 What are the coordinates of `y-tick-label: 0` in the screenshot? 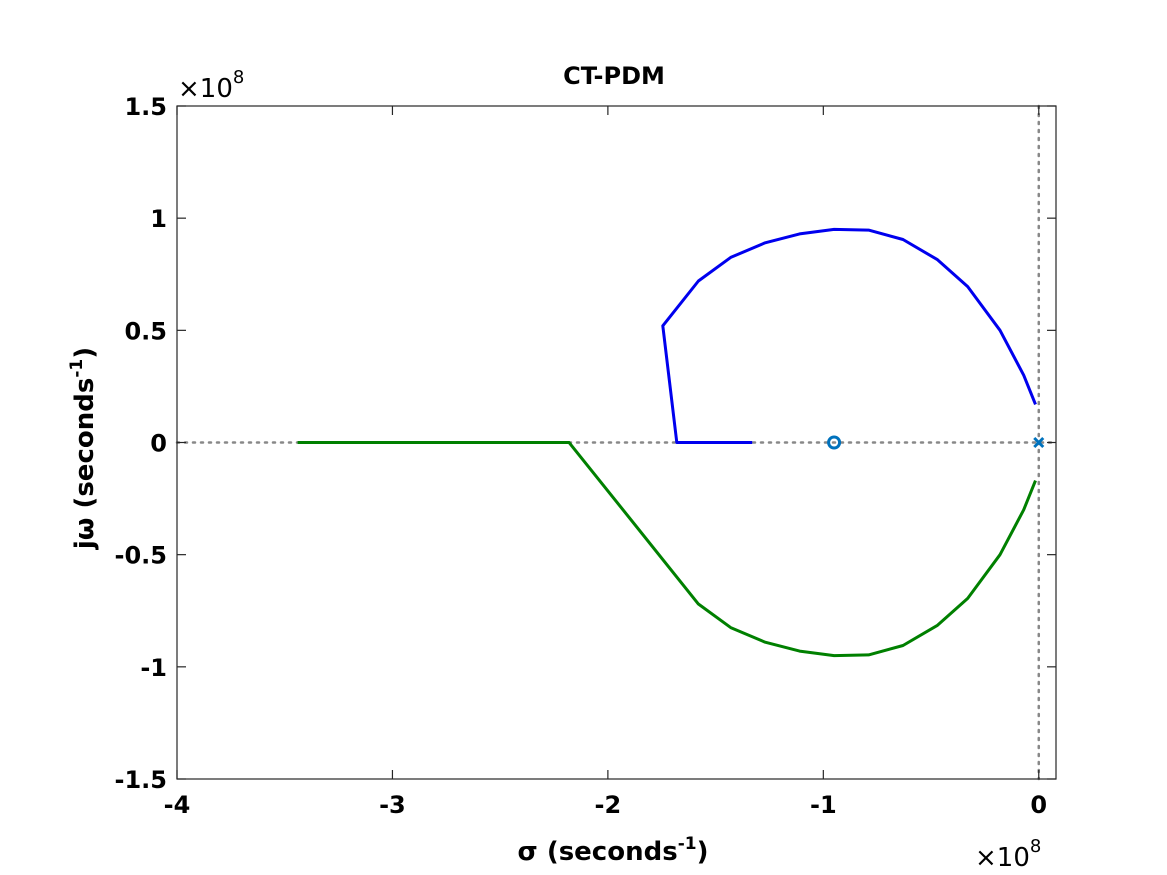 It's located at (158, 444).